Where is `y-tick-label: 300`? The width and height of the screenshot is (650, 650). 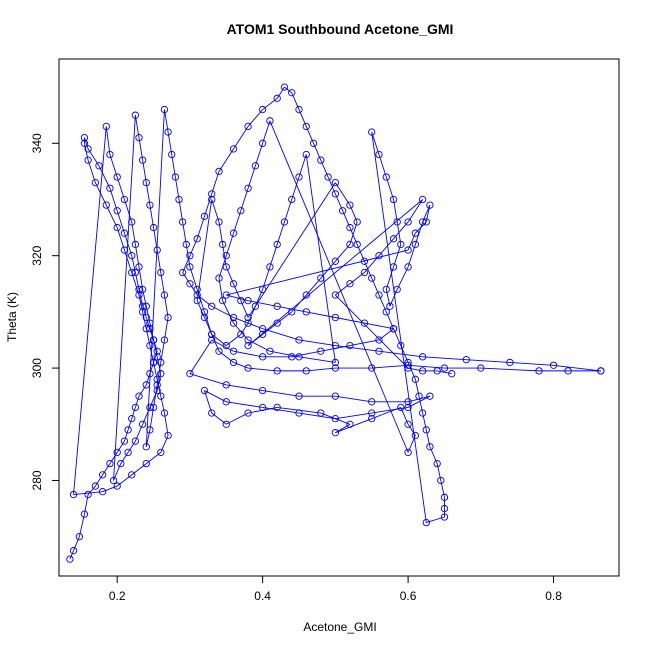
y-tick-label: 300 is located at coordinates (37, 368).